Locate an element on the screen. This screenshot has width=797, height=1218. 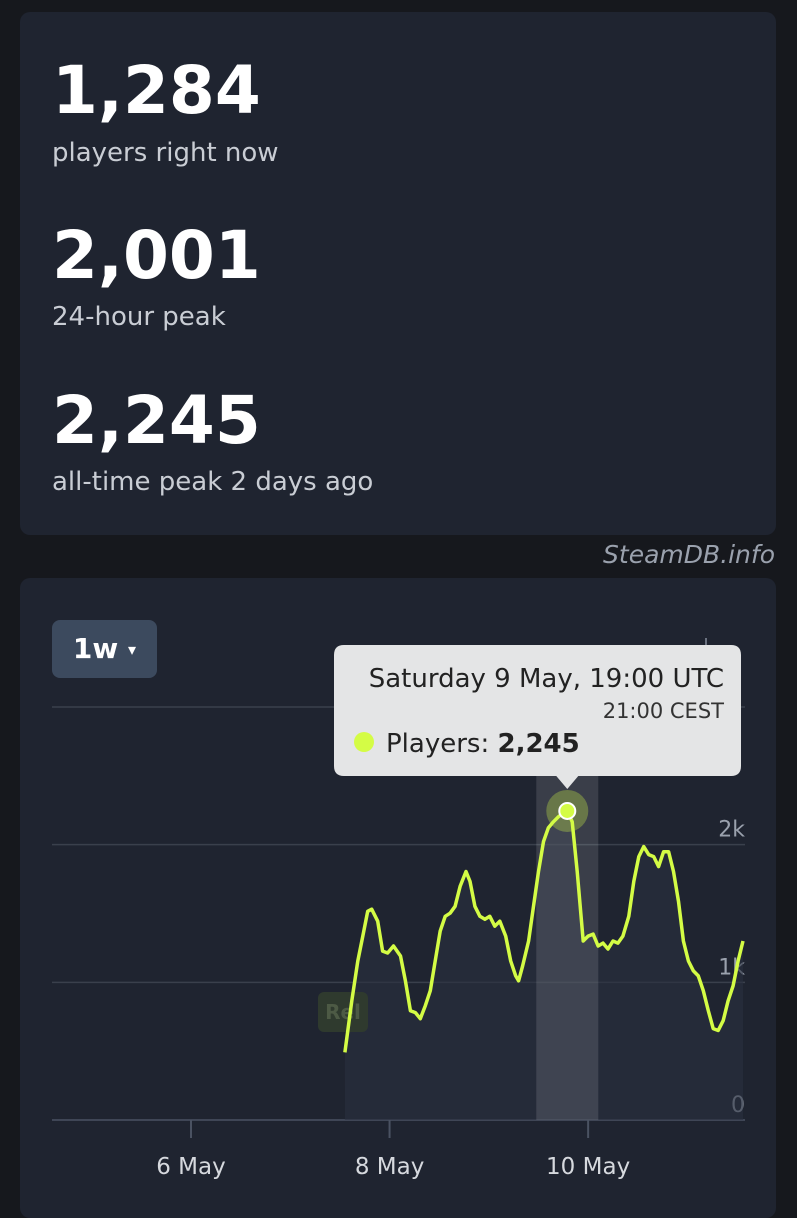
tooltip-line: Players: 2,245 is located at coordinates (483, 744).